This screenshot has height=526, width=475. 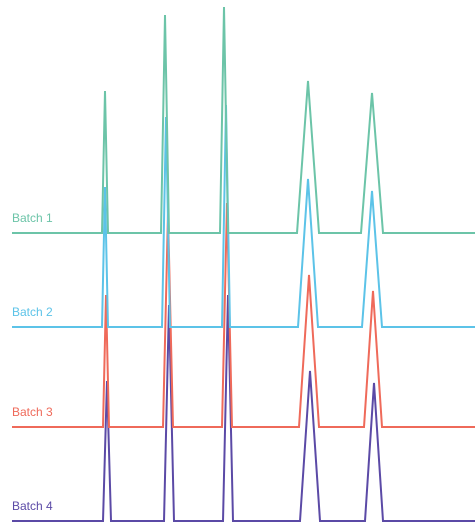 What do you see at coordinates (32, 312) in the screenshot?
I see `series-label-batch-2: Batch 2` at bounding box center [32, 312].